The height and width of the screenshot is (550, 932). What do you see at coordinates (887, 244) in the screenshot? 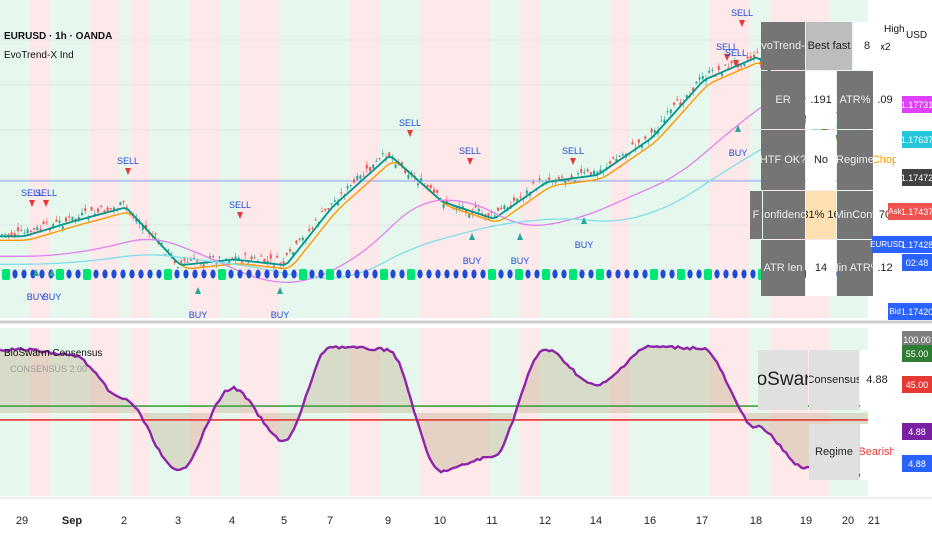
I see `symbol-tag: EURUSD` at bounding box center [887, 244].